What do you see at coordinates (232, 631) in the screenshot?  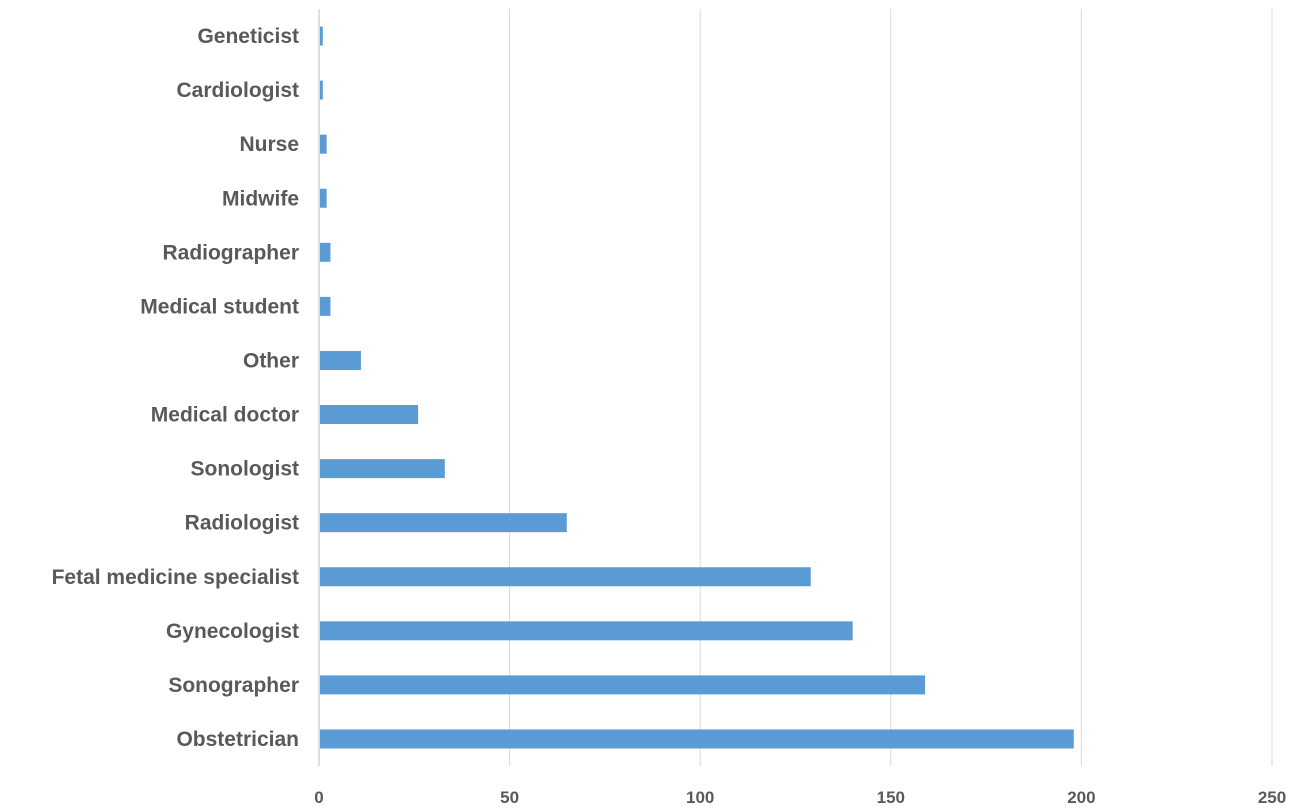 I see `category-label-gynecologist: Gynecologist` at bounding box center [232, 631].